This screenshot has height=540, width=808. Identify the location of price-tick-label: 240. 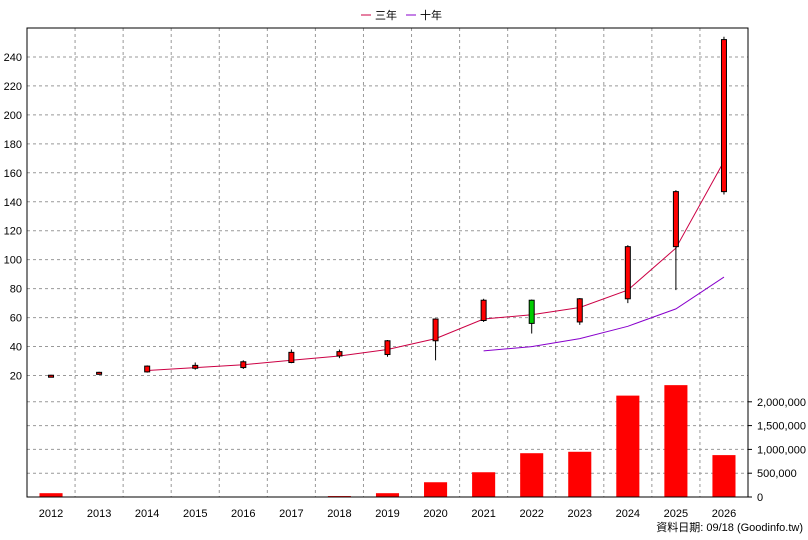
(13, 58).